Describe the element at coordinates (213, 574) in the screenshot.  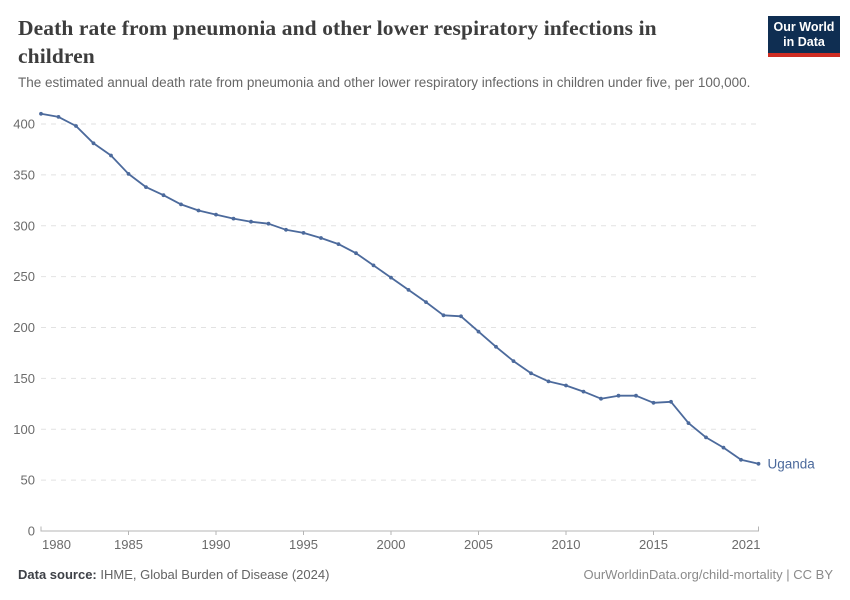
I see `data-source-text: IHME, Global Burden of Disease (2024)` at that location.